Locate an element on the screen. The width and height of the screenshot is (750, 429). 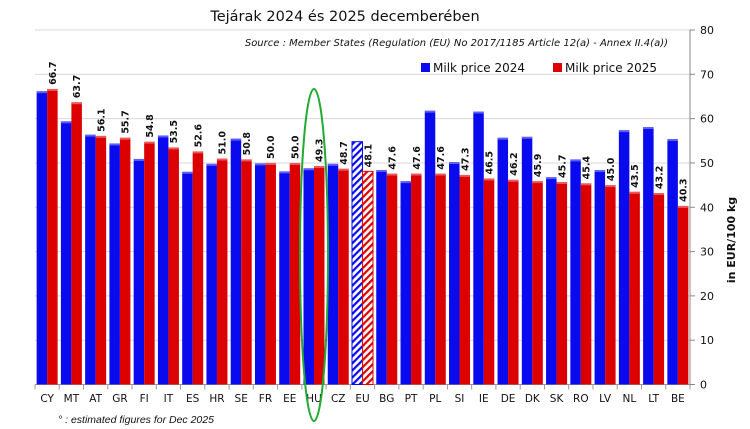
bar-2025-MT is located at coordinates (76, 243).